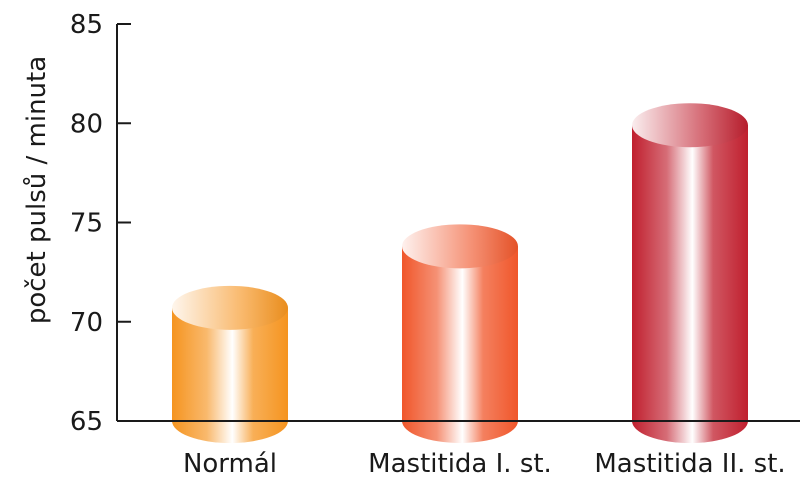 This screenshot has width=804, height=482. Describe the element at coordinates (460, 464) in the screenshot. I see `x-category-label: Mastitida I. st.` at that location.